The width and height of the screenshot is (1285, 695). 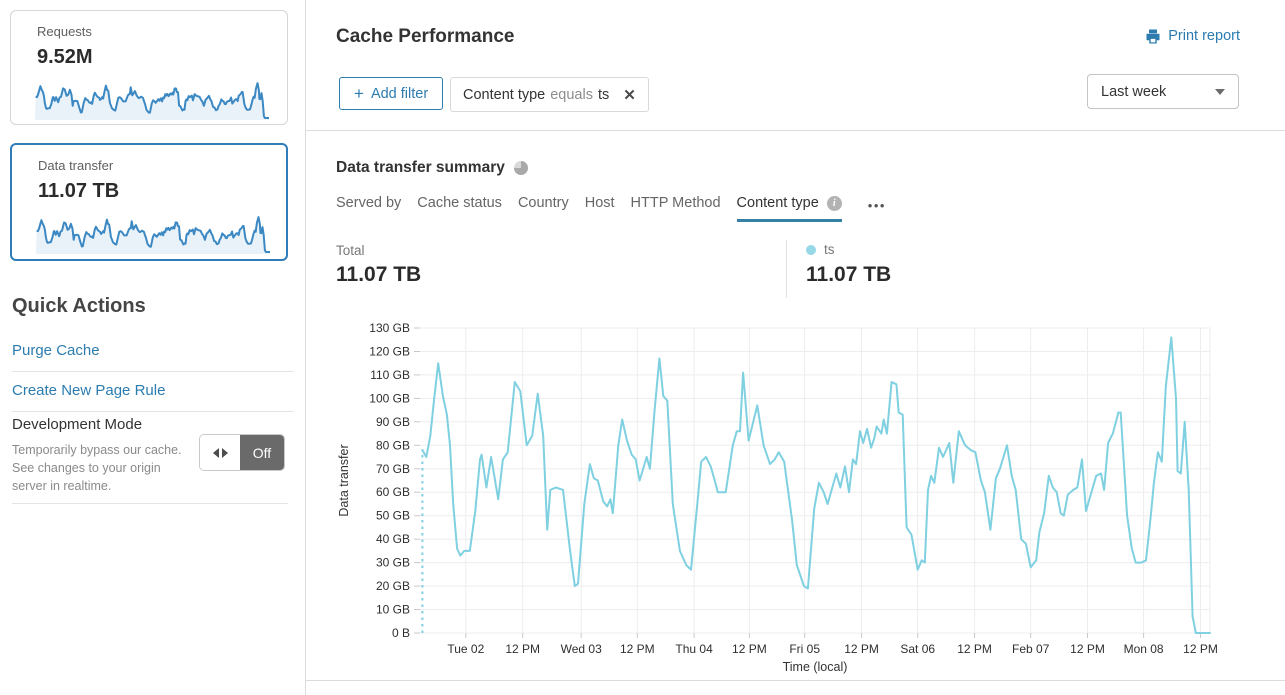 I want to click on printer-icon, so click(x=1153, y=36).